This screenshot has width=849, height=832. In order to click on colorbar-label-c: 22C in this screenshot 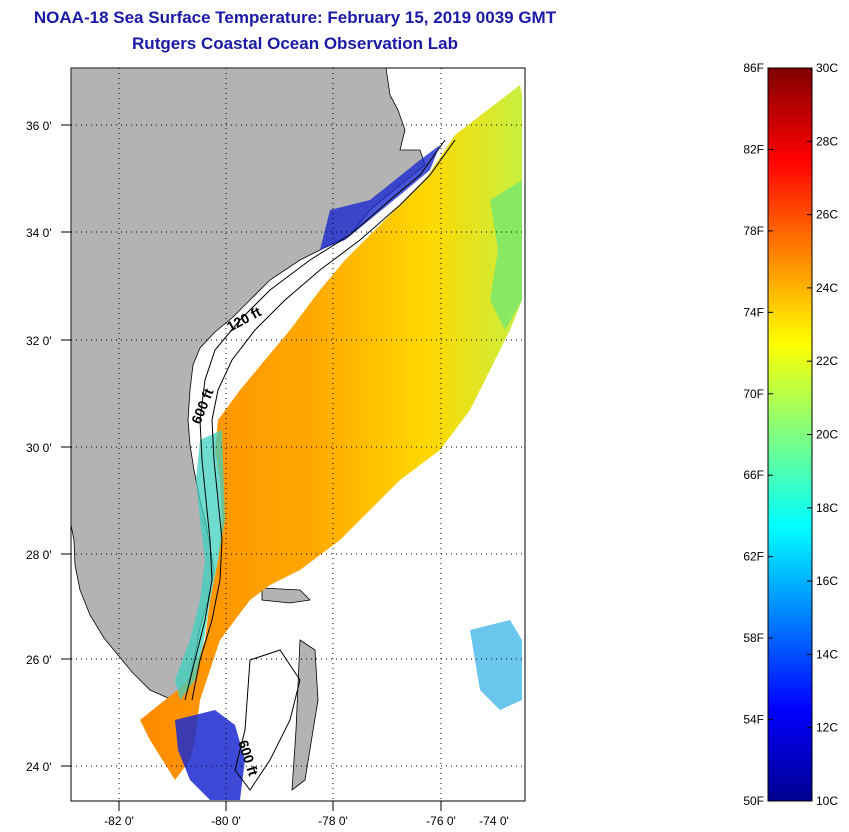, I will do `click(827, 361)`.